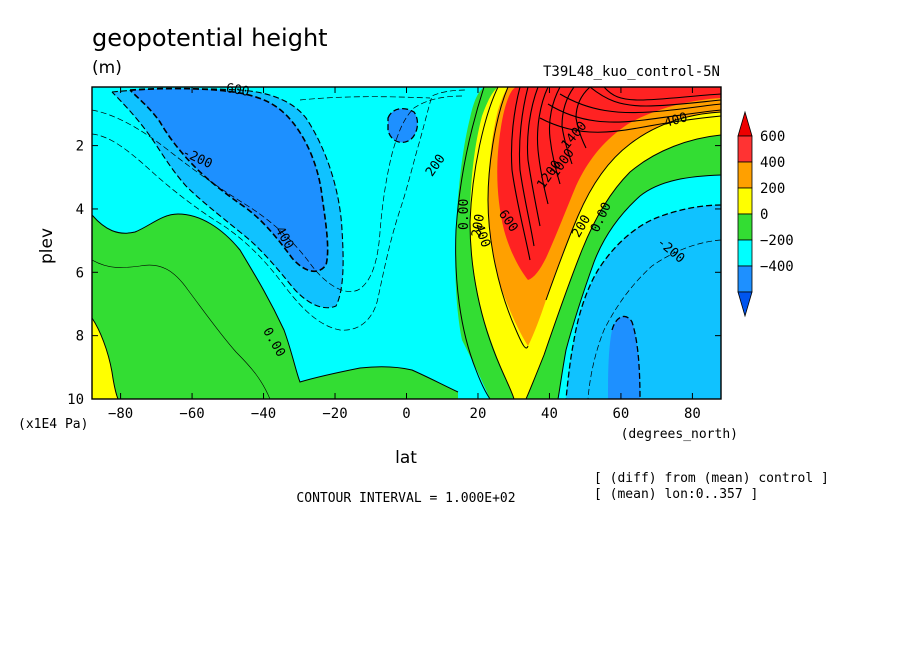 The image size is (904, 654). What do you see at coordinates (692, 414) in the screenshot?
I see `x-tick-label: 80` at bounding box center [692, 414].